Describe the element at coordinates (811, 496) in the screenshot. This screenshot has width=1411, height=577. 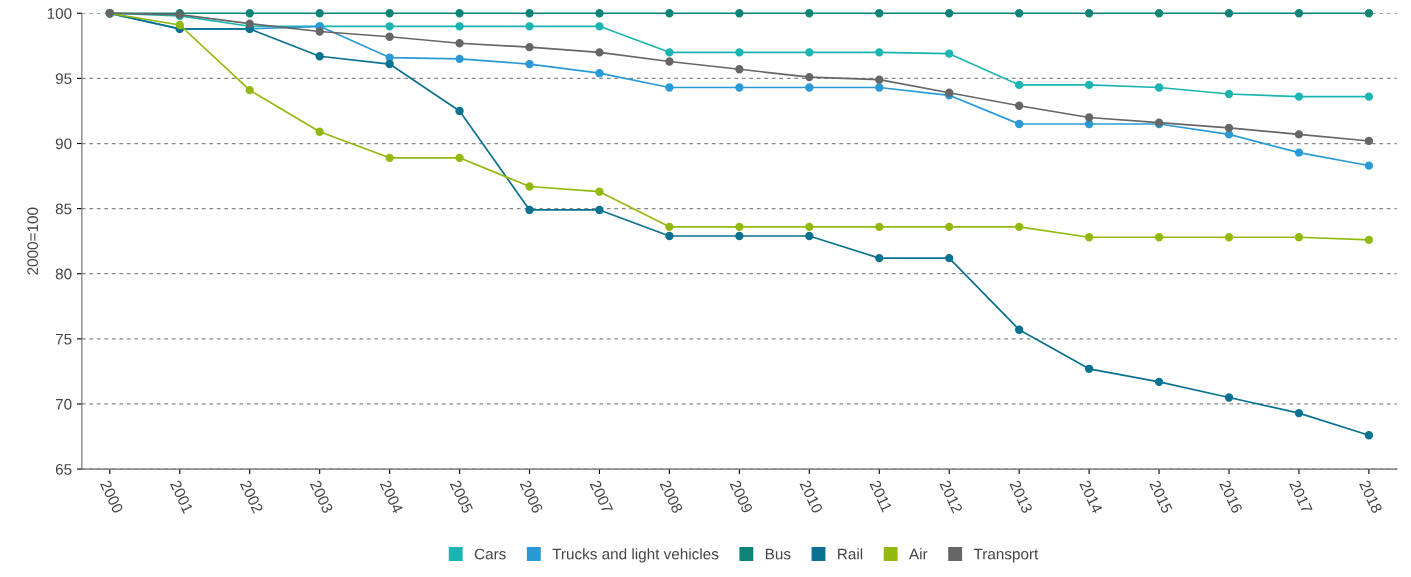
I see `x-tick-label: 2010` at that location.